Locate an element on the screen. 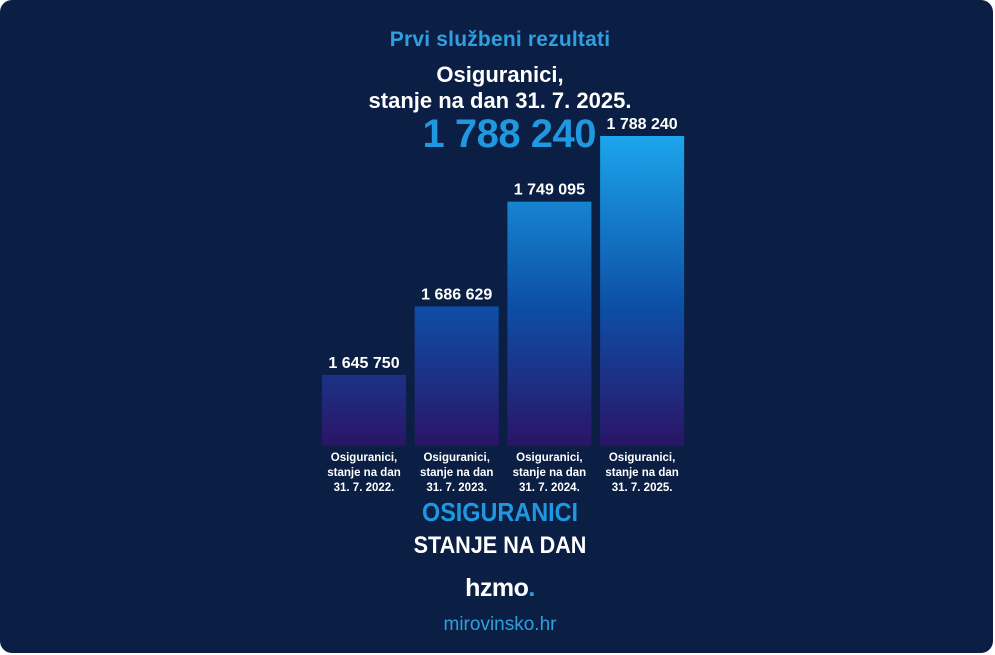 This screenshot has width=995, height=655. category-label-4: Osiguranici, stanje na dan 31. 7. 2025. is located at coordinates (642, 473).